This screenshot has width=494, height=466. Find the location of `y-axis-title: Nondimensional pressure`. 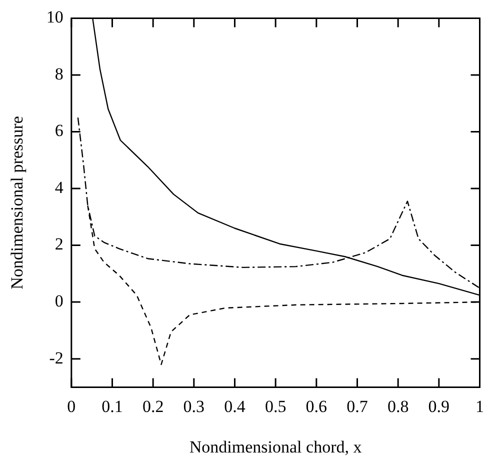

y-axis-title: Nondimensional pressure is located at coordinates (17, 203).